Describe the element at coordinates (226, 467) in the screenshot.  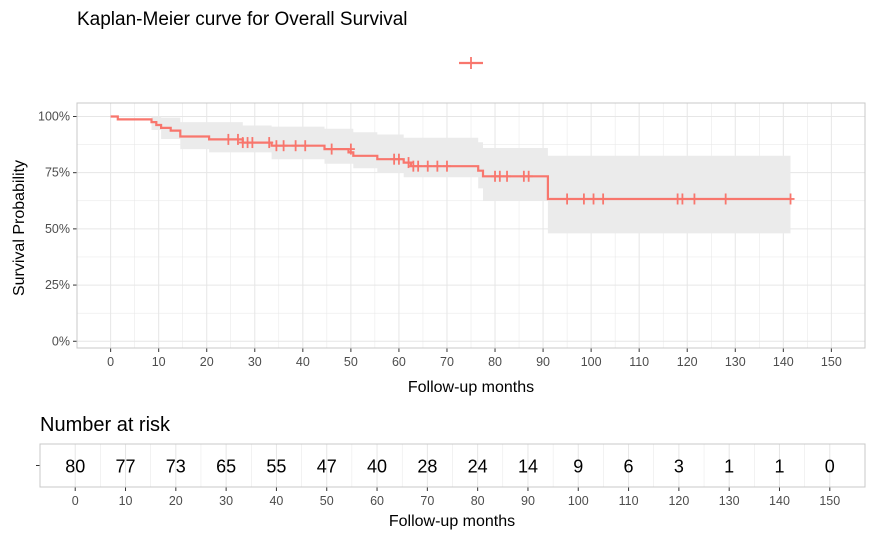
I see `at-risk-count: 65` at that location.